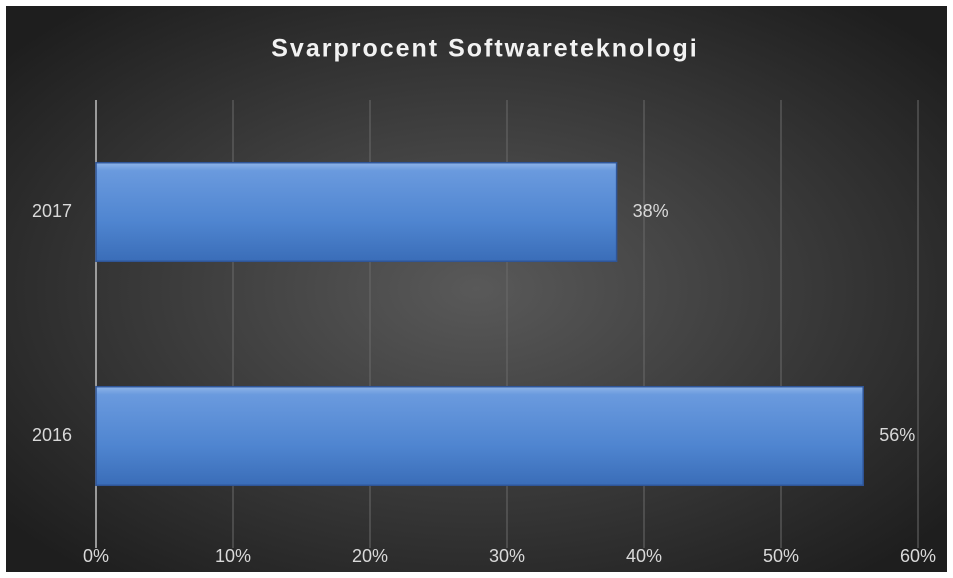 The height and width of the screenshot is (578, 953). I want to click on x-tick-label: 30%, so click(507, 556).